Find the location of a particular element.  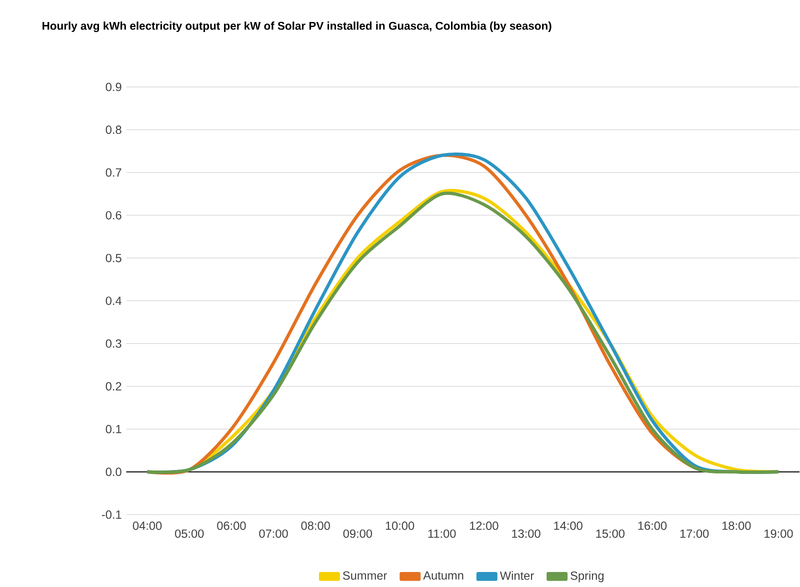

x-tick-label: 16:00 is located at coordinates (652, 526).